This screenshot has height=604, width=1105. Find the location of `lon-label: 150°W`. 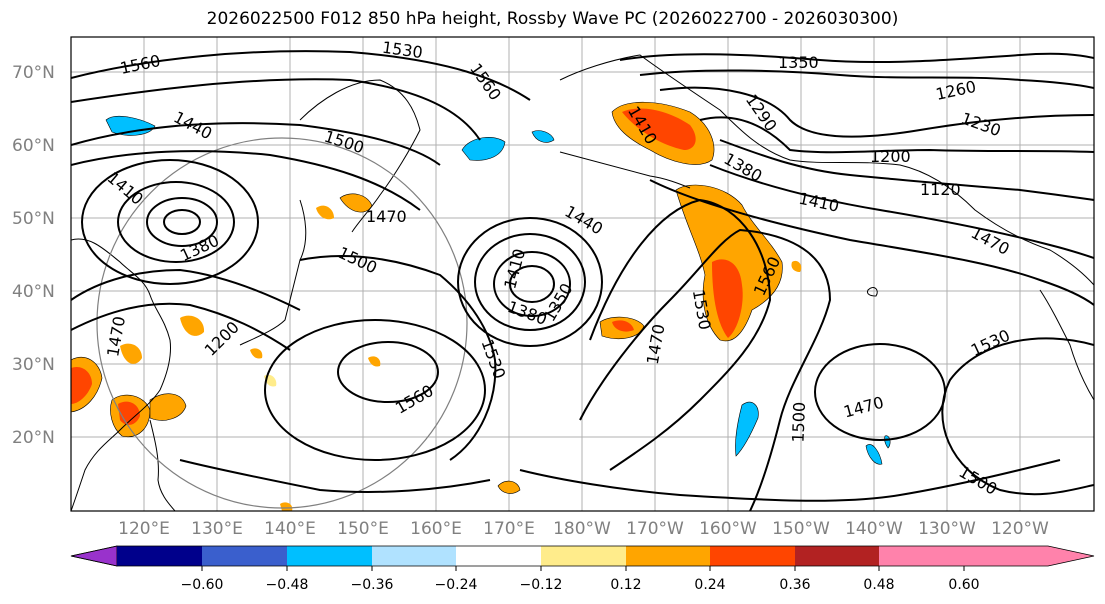

lon-label: 150°W is located at coordinates (801, 529).